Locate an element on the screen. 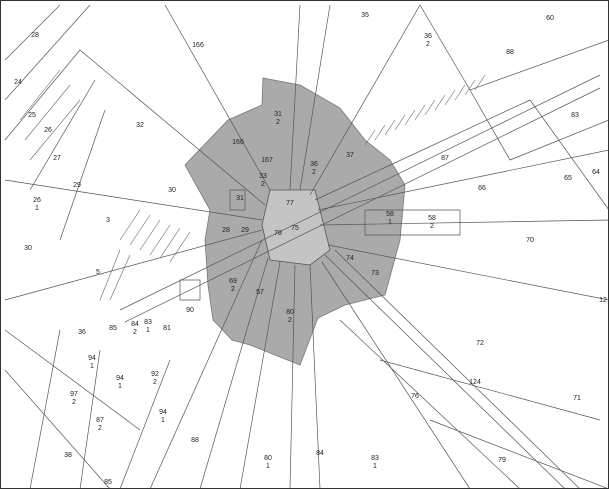 This screenshot has width=609, height=489. parcel-number: 75 is located at coordinates (295, 228).